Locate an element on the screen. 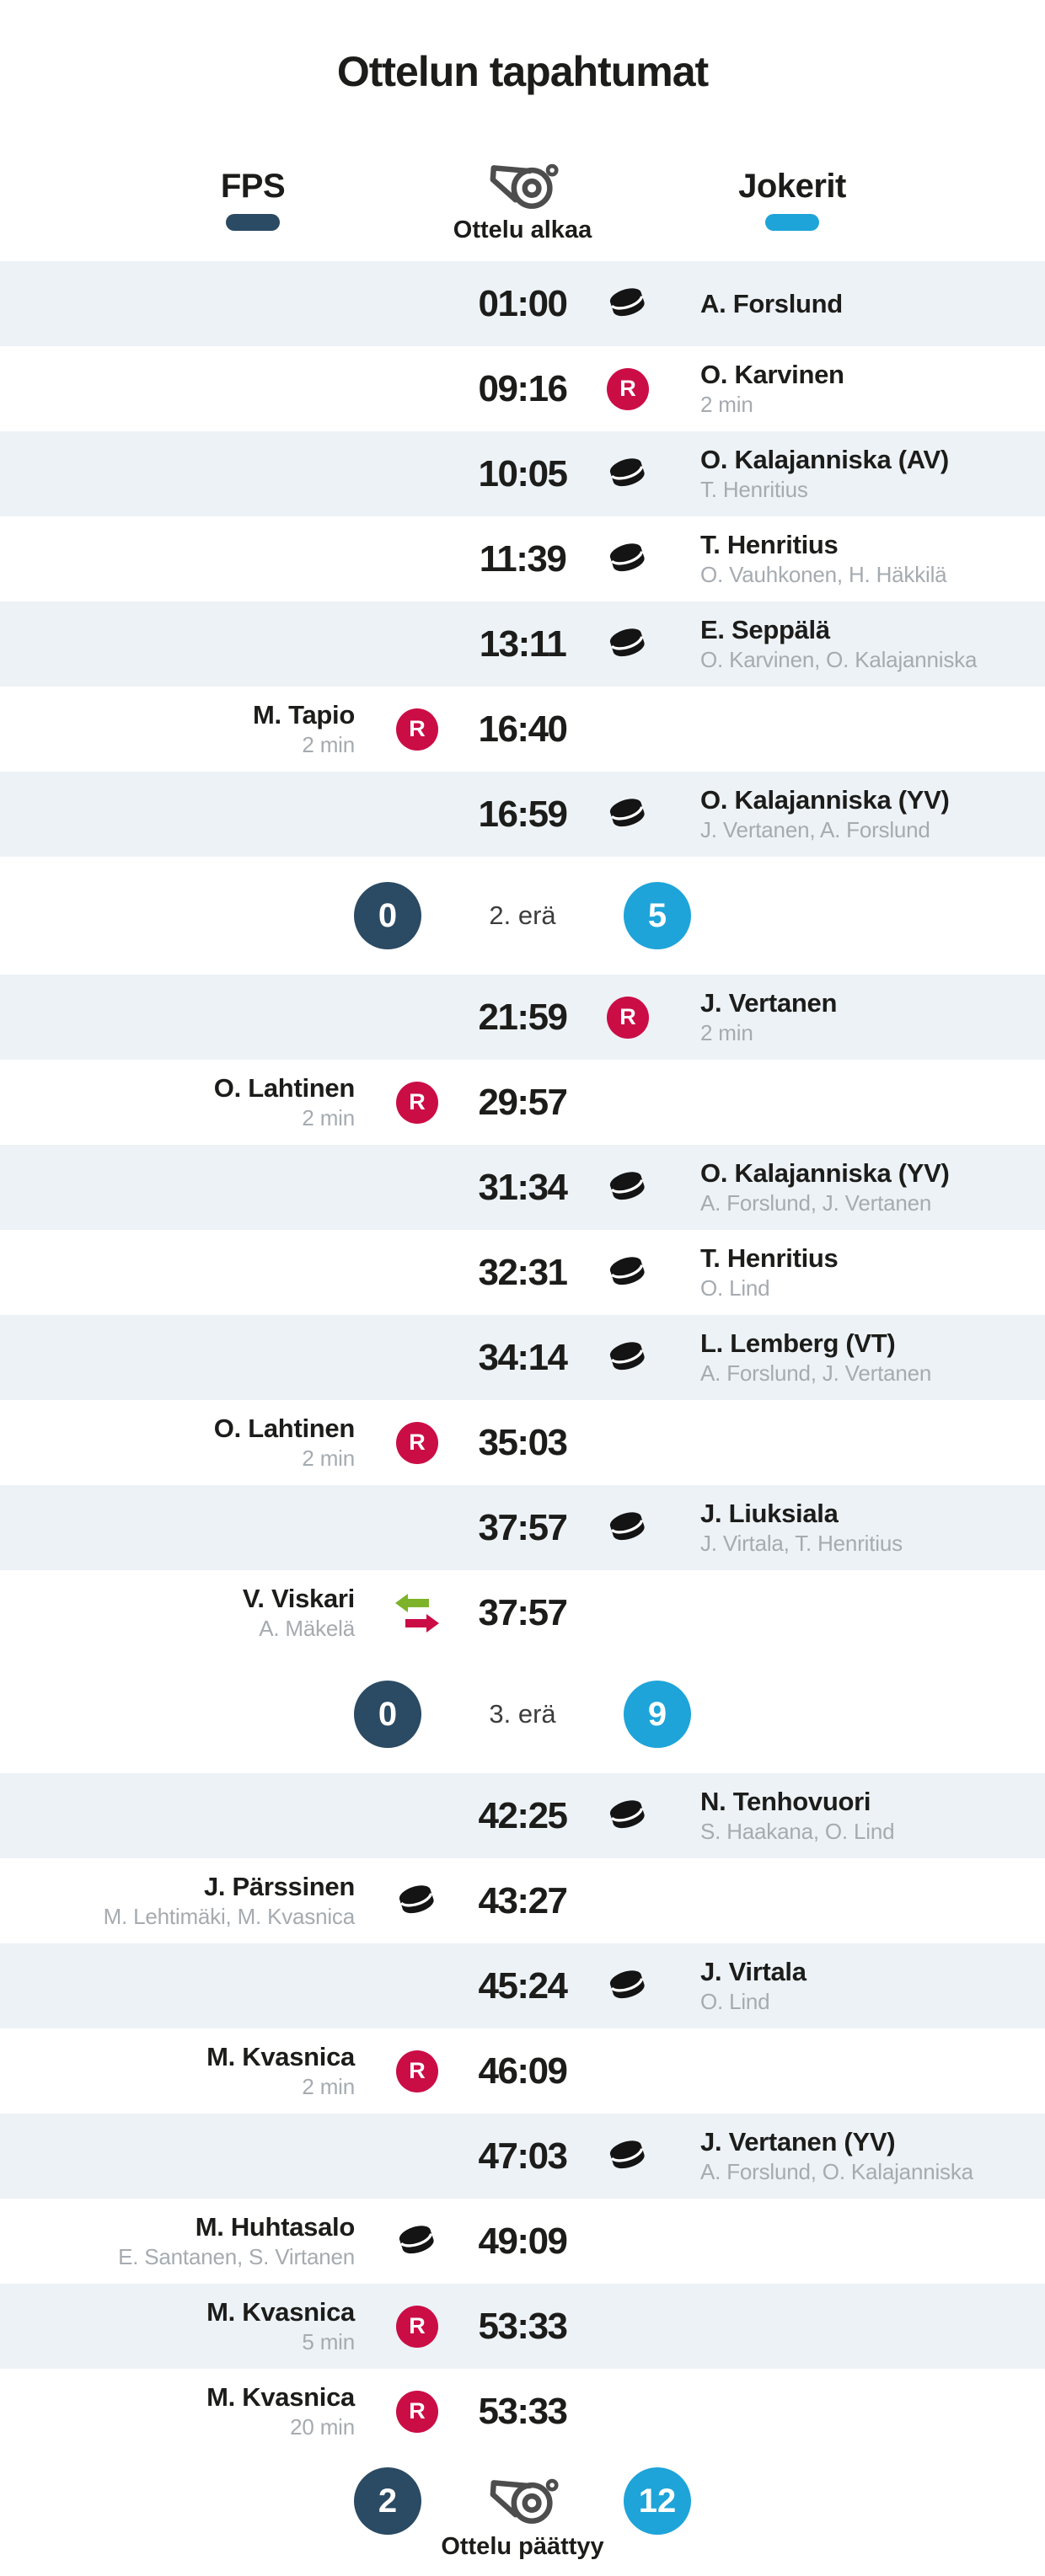 The height and width of the screenshot is (2576, 1045). event-row: 32:31 T. Henritius O. Lind is located at coordinates (522, 1272).